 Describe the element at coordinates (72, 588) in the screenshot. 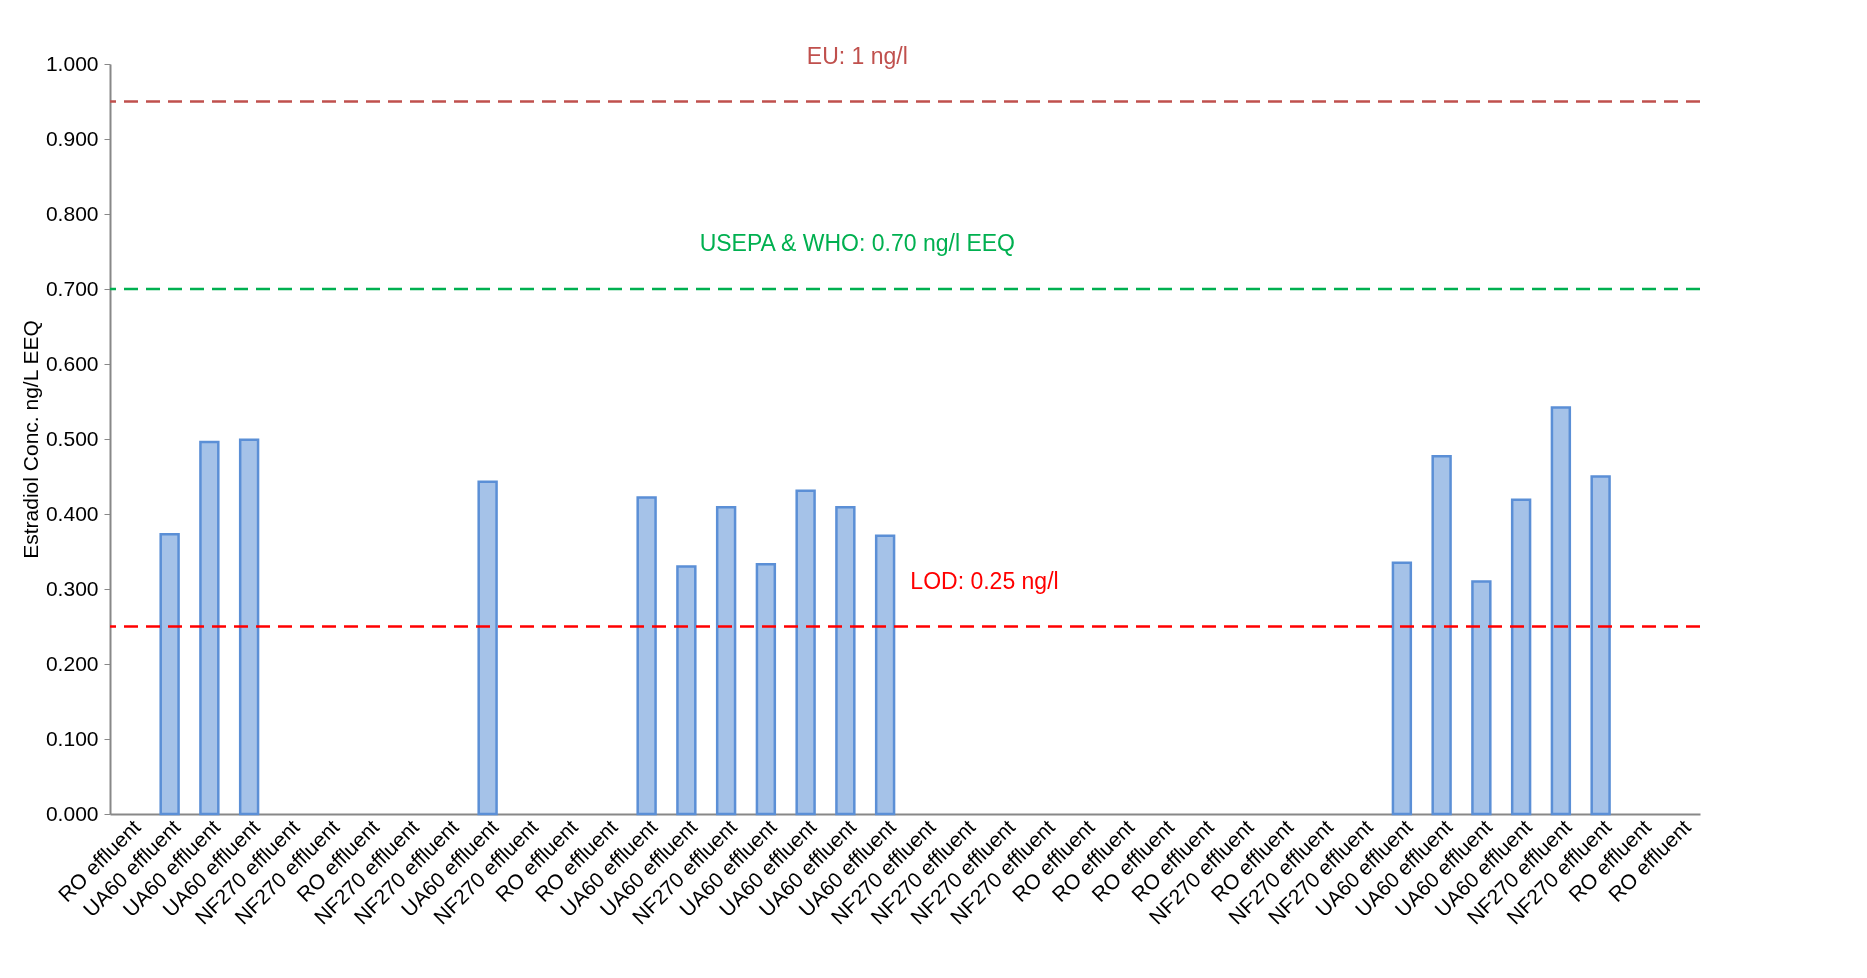

I see `y-tick-label: 0.300` at that location.